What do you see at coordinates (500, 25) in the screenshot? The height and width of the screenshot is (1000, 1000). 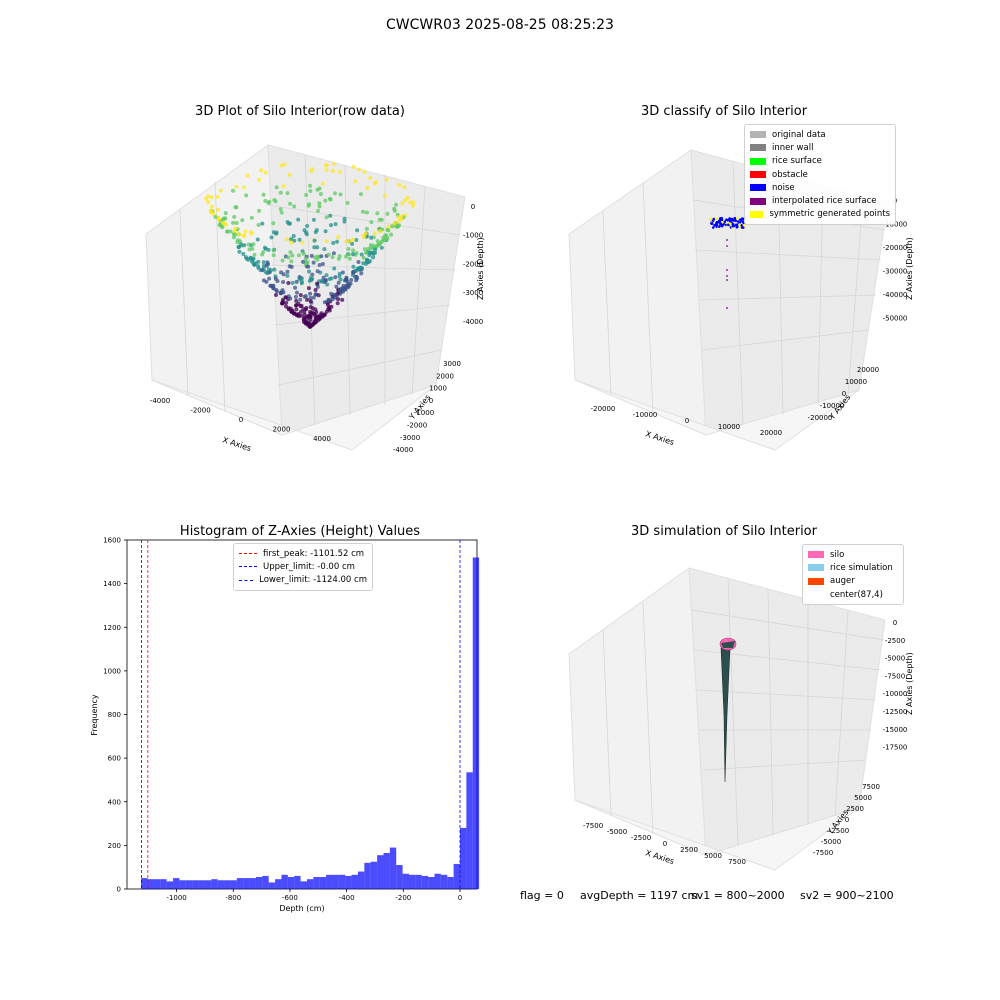 I see `figure-title: CWCWR03 2025-08-25 08:25:23` at bounding box center [500, 25].